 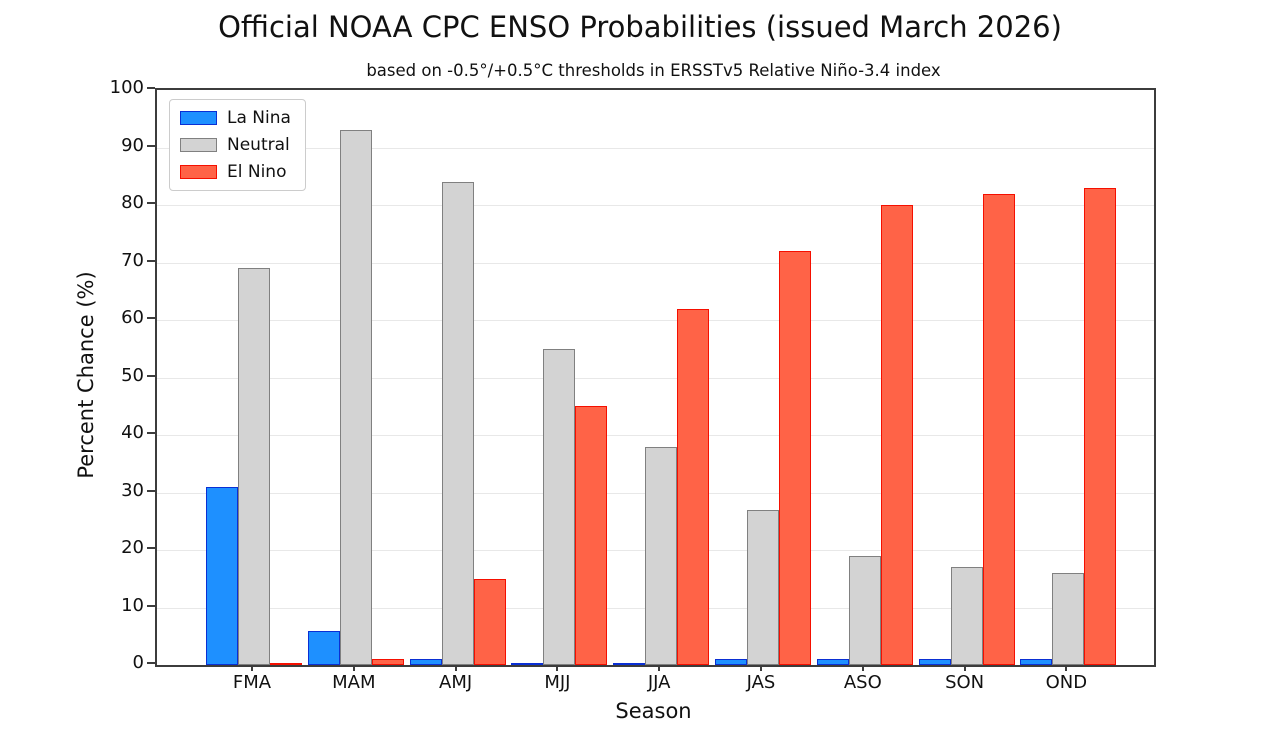 I want to click on x-tick-mark-fma, so click(x=252, y=668).